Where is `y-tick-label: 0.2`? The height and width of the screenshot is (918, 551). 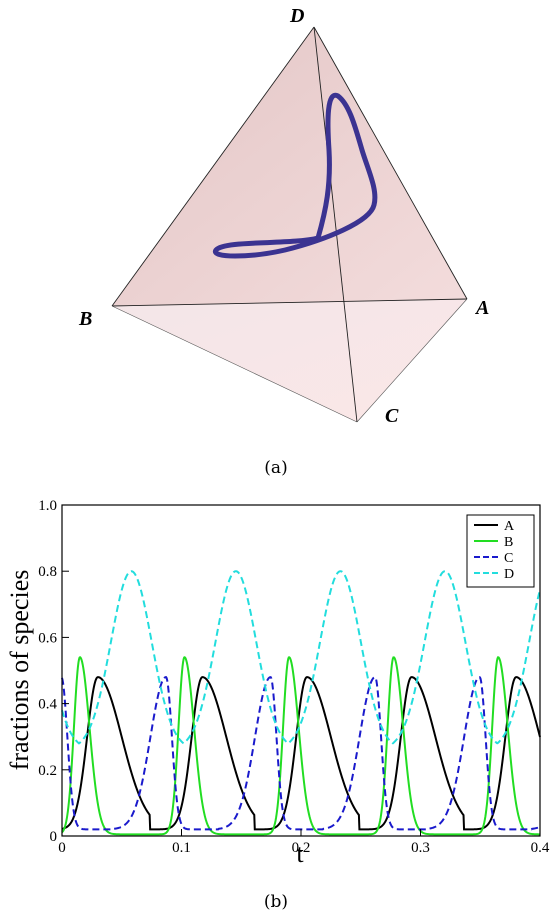
y-tick-label: 0.2 is located at coordinates (47, 771).